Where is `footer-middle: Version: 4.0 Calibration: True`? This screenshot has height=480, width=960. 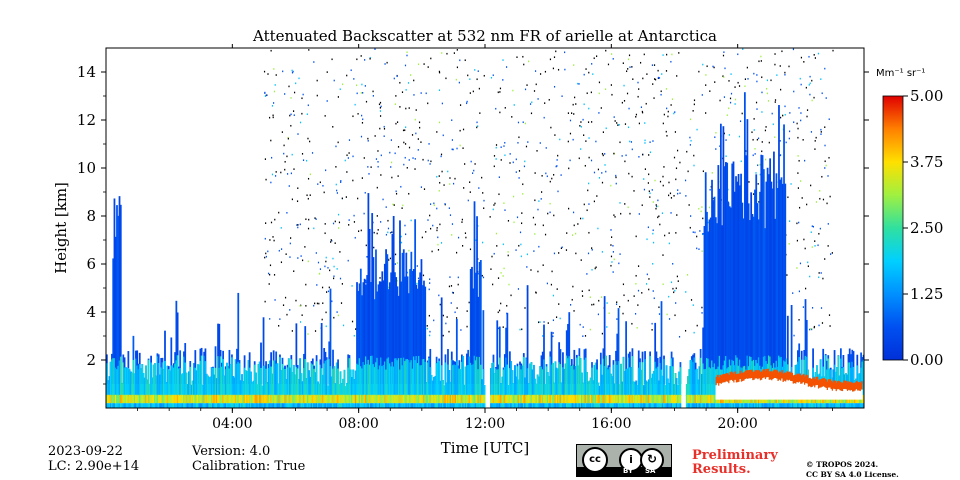 footer-middle: Version: 4.0 Calibration: True is located at coordinates (248, 459).